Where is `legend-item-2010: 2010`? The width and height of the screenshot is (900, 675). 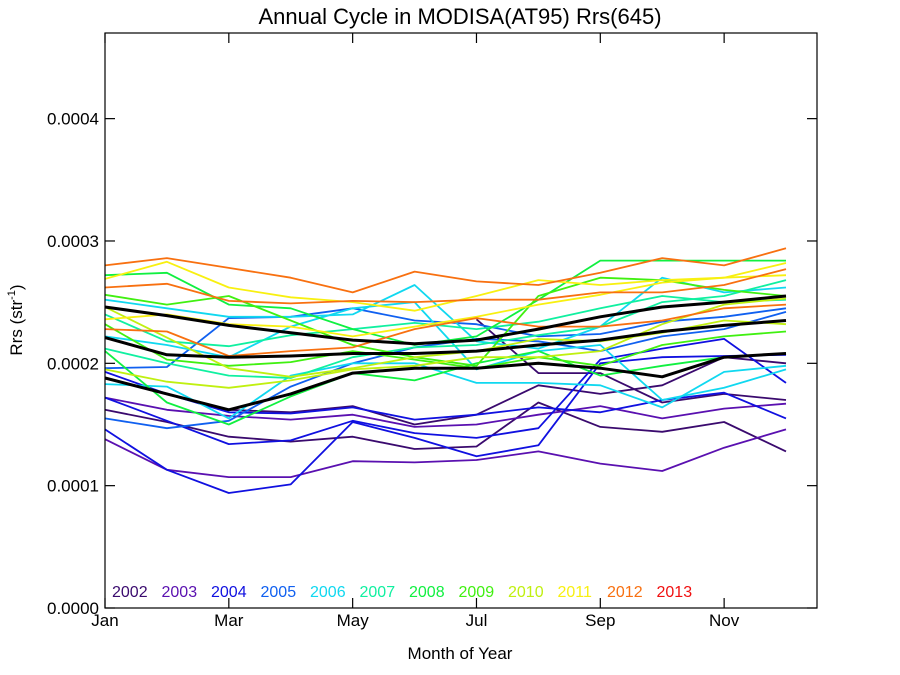 legend-item-2010: 2010 is located at coordinates (526, 592).